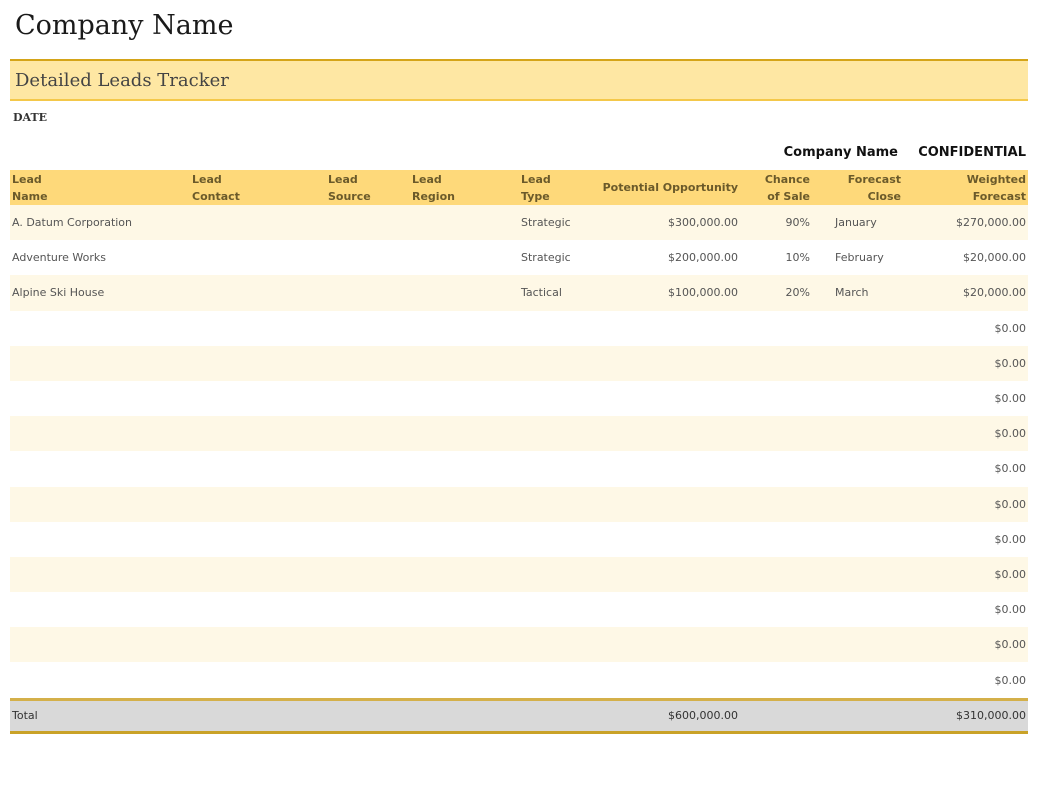  I want to click on column-header-lead-source: Lead Source, so click(368, 187).